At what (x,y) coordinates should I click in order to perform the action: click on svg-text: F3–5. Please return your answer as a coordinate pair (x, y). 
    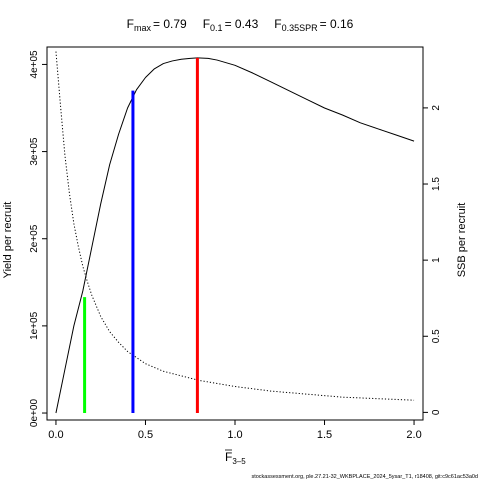
    Looking at the image, I should click on (235, 458).